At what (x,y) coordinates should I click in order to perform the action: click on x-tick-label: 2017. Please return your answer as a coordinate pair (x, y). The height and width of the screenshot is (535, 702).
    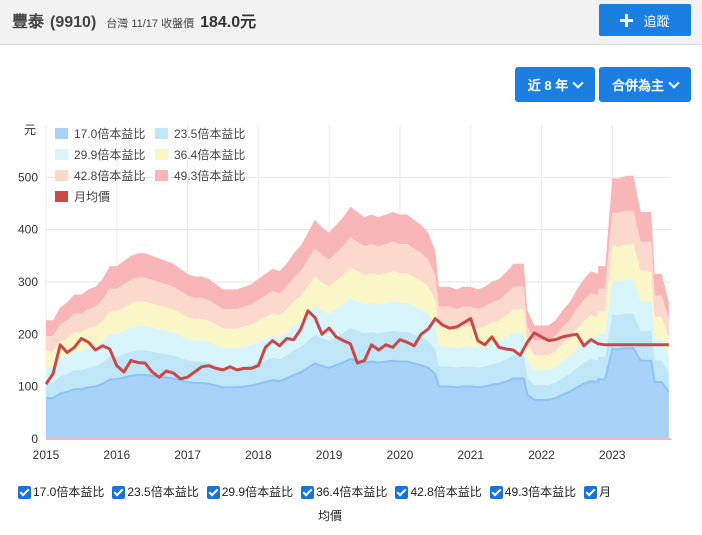
    Looking at the image, I should click on (187, 455).